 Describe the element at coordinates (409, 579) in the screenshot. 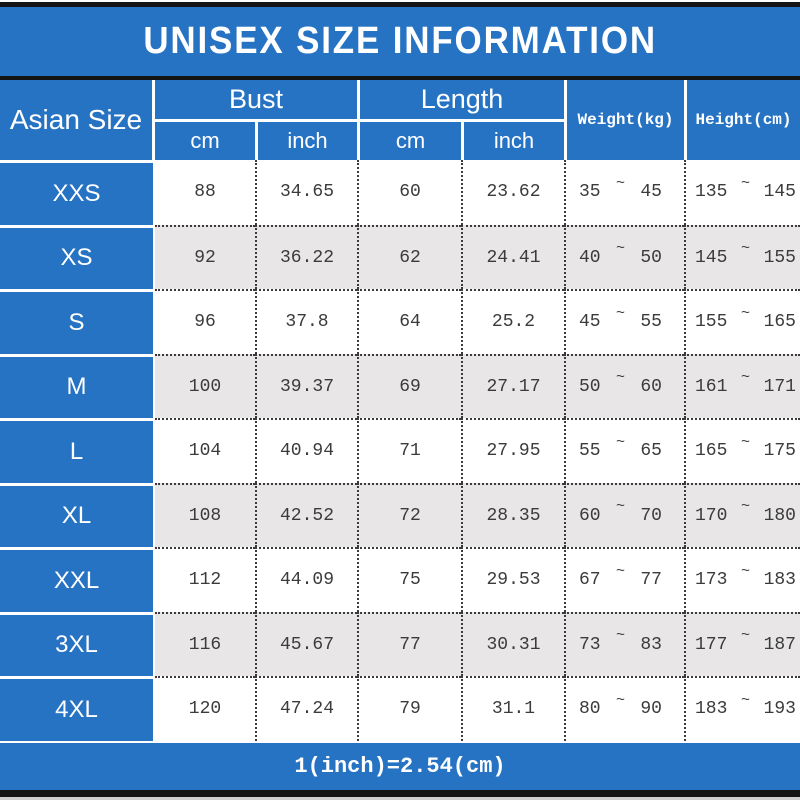

I see `length-cm-cell: 75` at that location.